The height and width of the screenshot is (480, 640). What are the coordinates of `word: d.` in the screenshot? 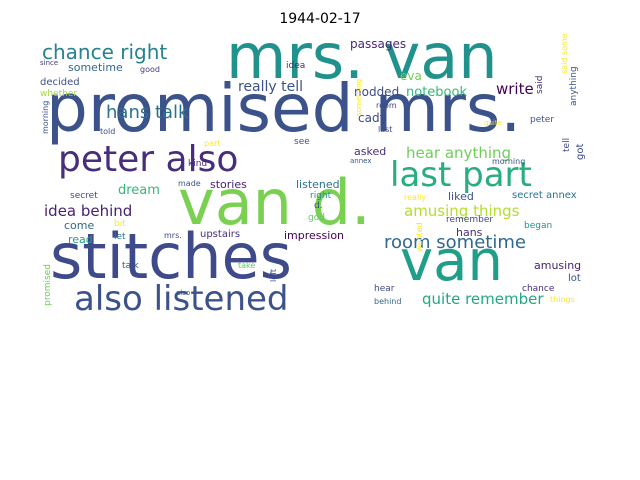 It's located at (318, 206).